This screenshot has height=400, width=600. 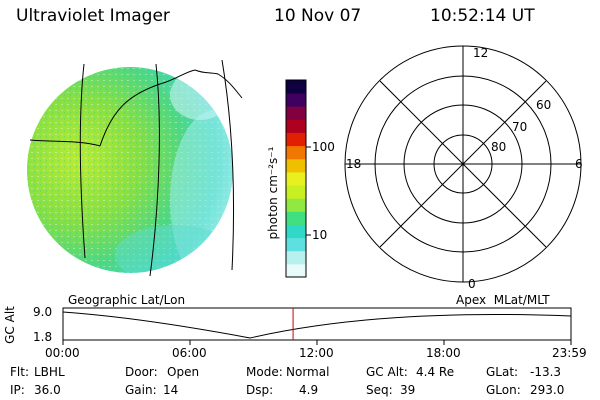 I want to click on status-dsp-value: 4.9, so click(x=309, y=390).